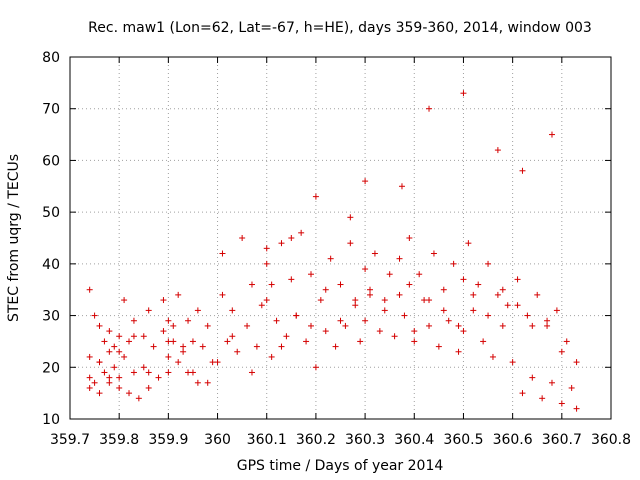 This screenshot has height=480, width=640. I want to click on x-tick-label: 360.6, so click(513, 440).